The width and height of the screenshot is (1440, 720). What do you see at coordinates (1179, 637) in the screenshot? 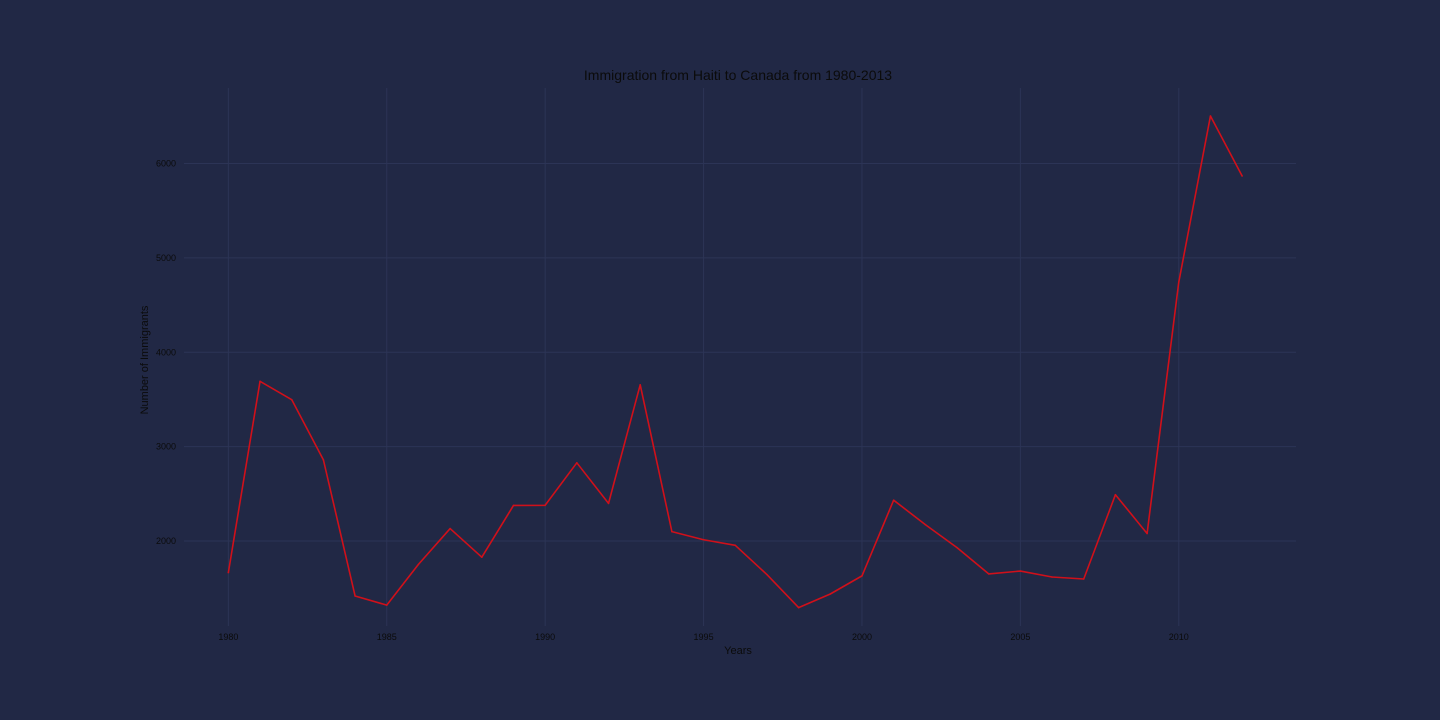
I see `x-tick-label: 2010` at bounding box center [1179, 637].